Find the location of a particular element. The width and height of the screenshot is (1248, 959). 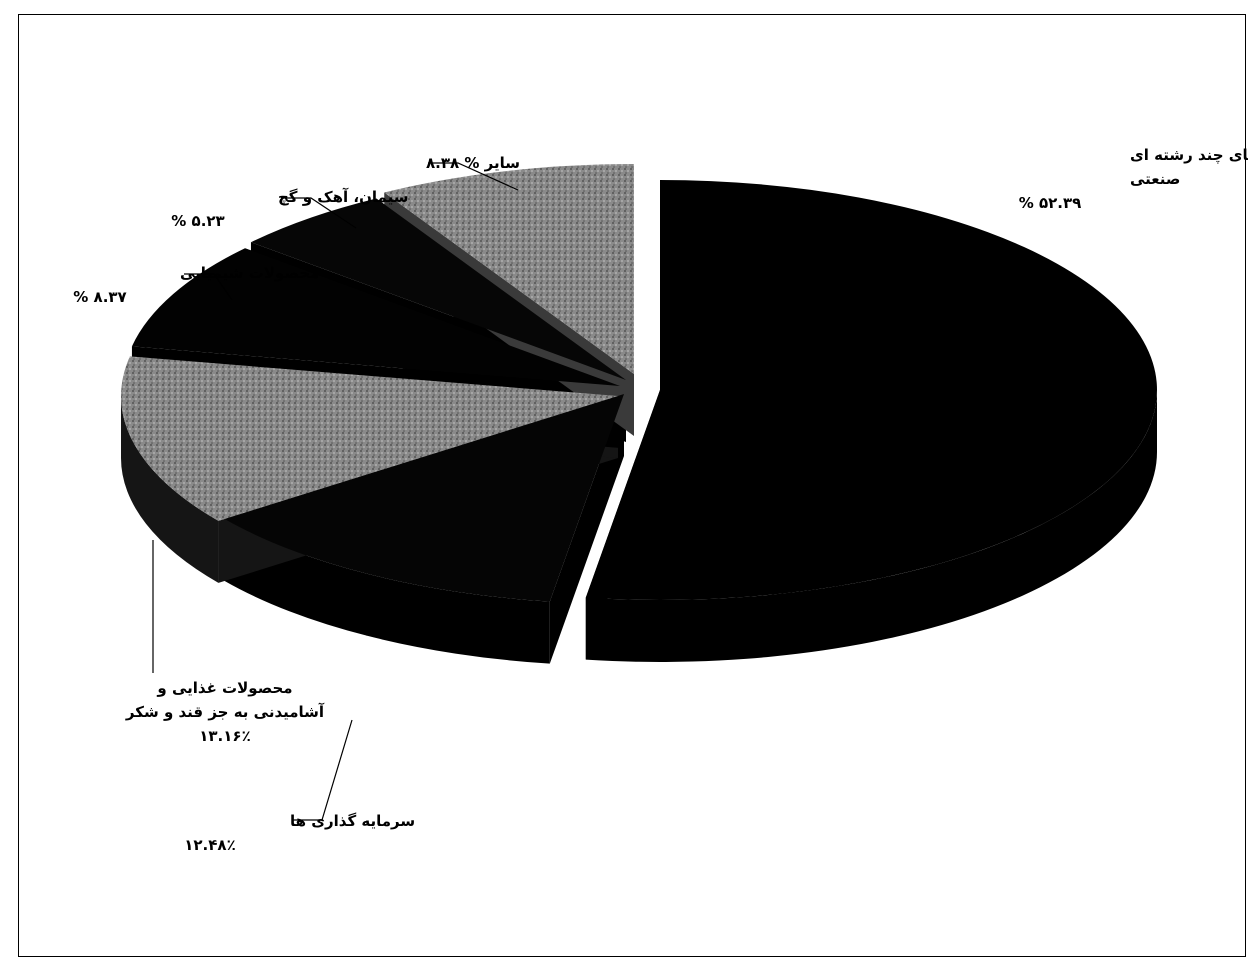

slice-name-line-1-0: سرمایه گذاری ها is located at coordinates (352, 821).